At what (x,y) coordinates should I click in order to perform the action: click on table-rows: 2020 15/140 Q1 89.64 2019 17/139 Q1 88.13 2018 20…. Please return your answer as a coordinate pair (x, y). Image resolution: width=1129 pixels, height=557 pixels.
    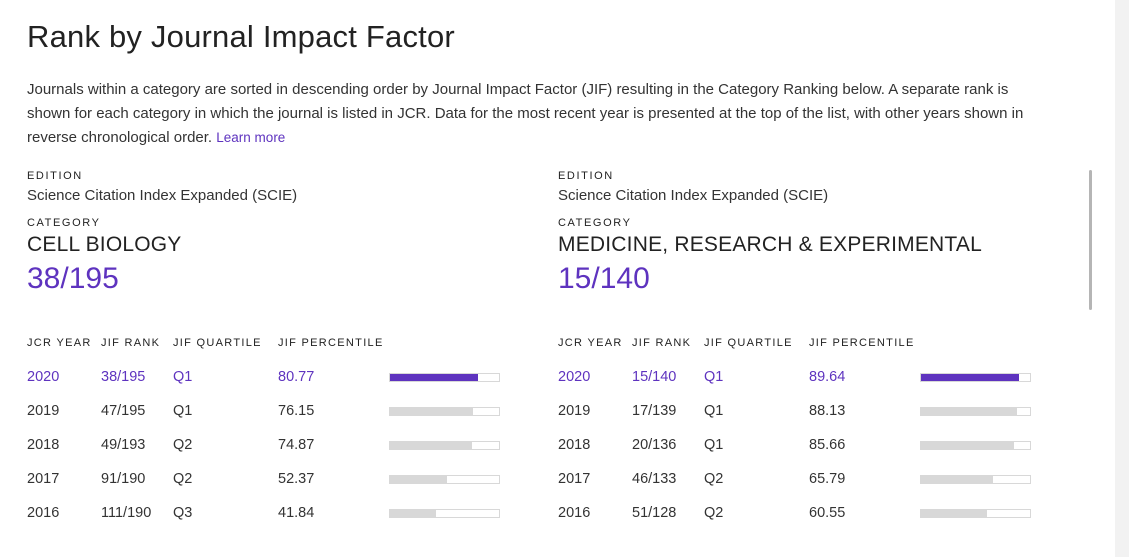
    Looking at the image, I should click on (808, 445).